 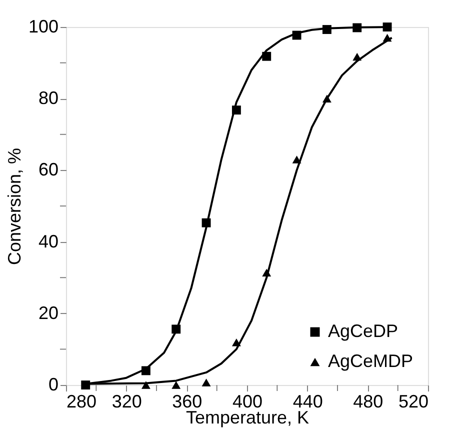 What do you see at coordinates (127, 402) in the screenshot?
I see `x-tick-label: 320` at bounding box center [127, 402].